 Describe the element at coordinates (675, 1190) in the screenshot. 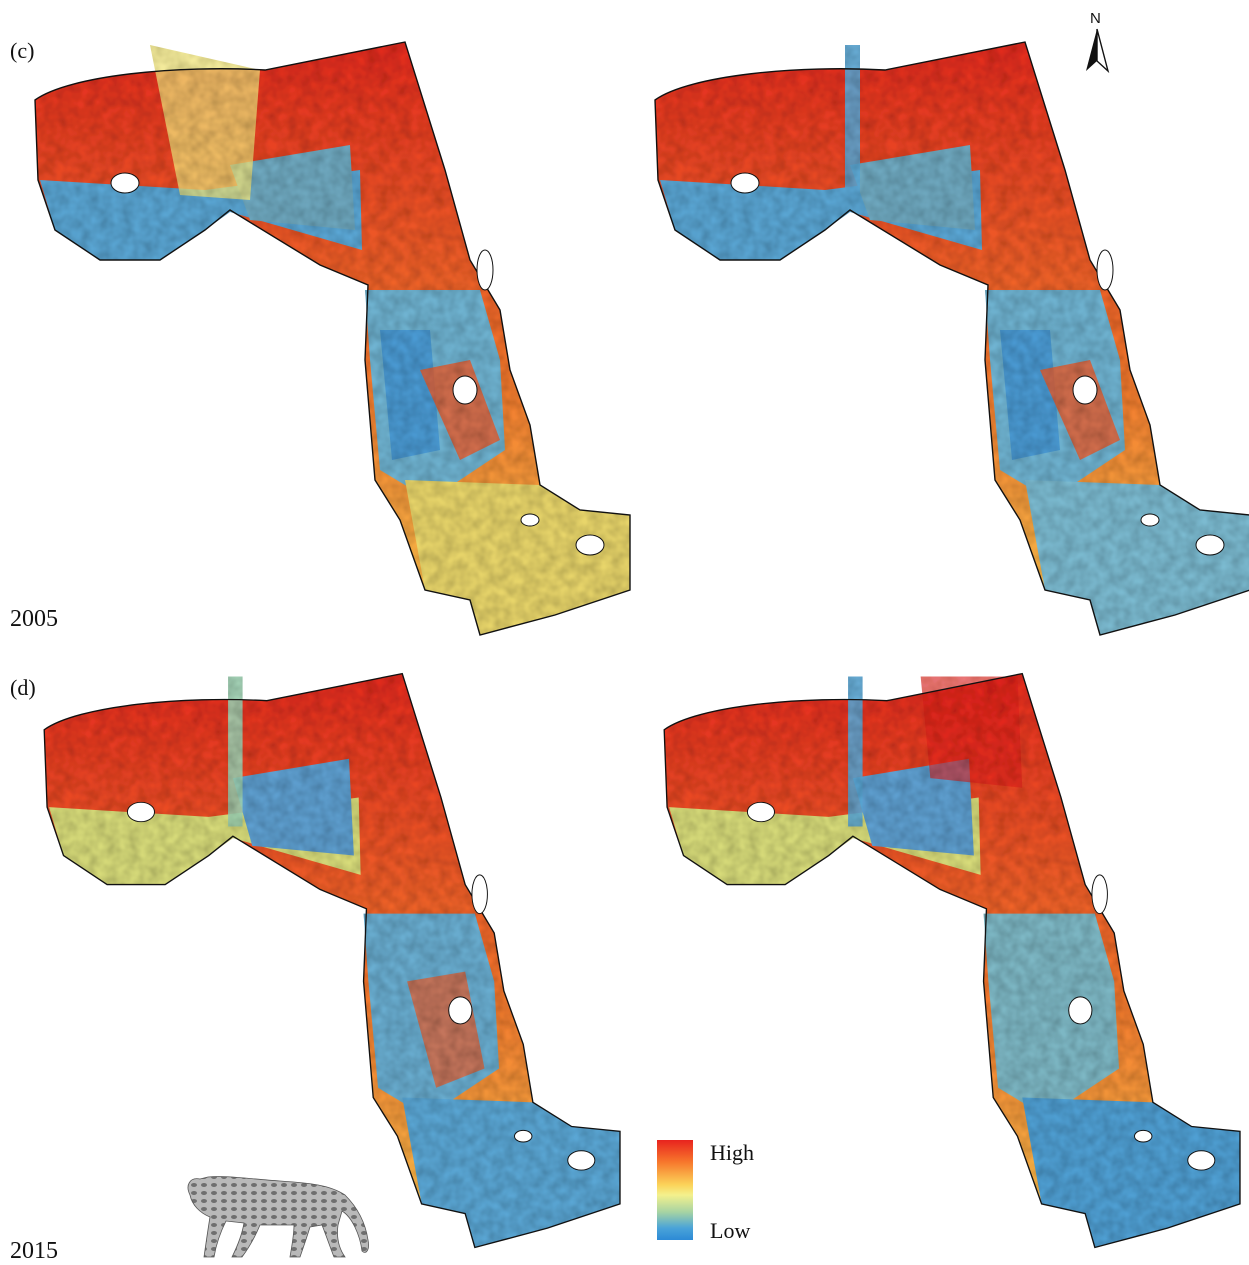

I see `legend-color-ramp` at that location.